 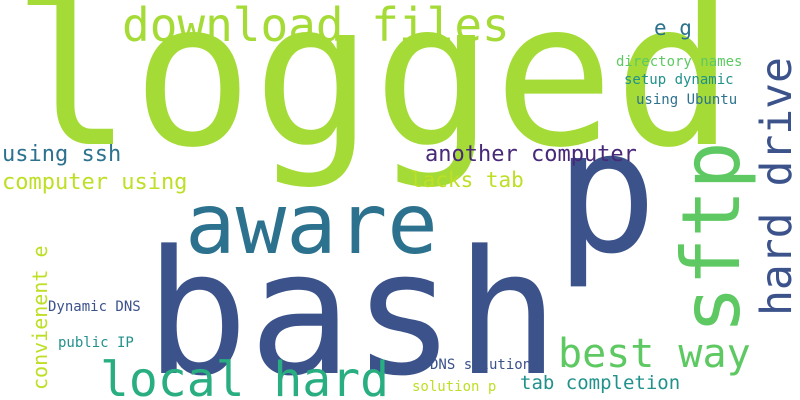 What do you see at coordinates (606, 193) in the screenshot?
I see `word-p: p` at bounding box center [606, 193].